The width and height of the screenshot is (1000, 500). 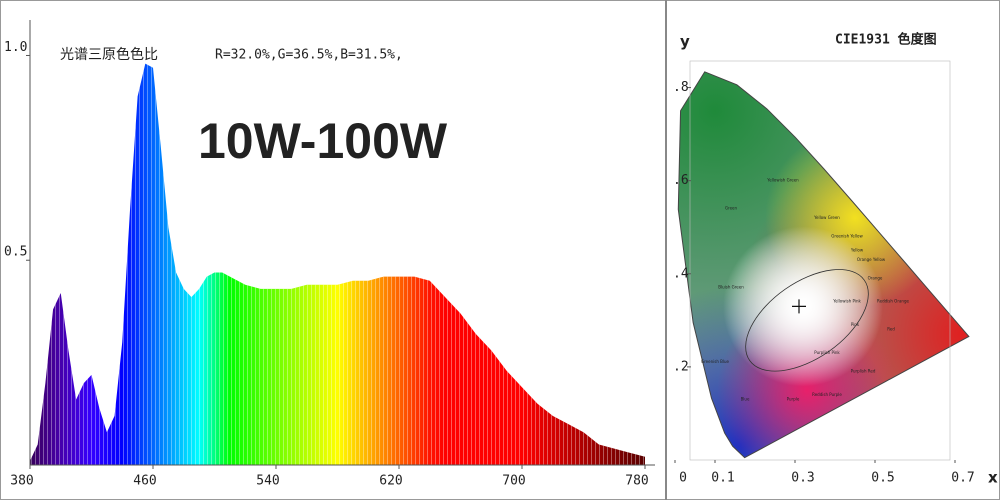 I want to click on x-tick-label: 460, so click(x=144, y=481).